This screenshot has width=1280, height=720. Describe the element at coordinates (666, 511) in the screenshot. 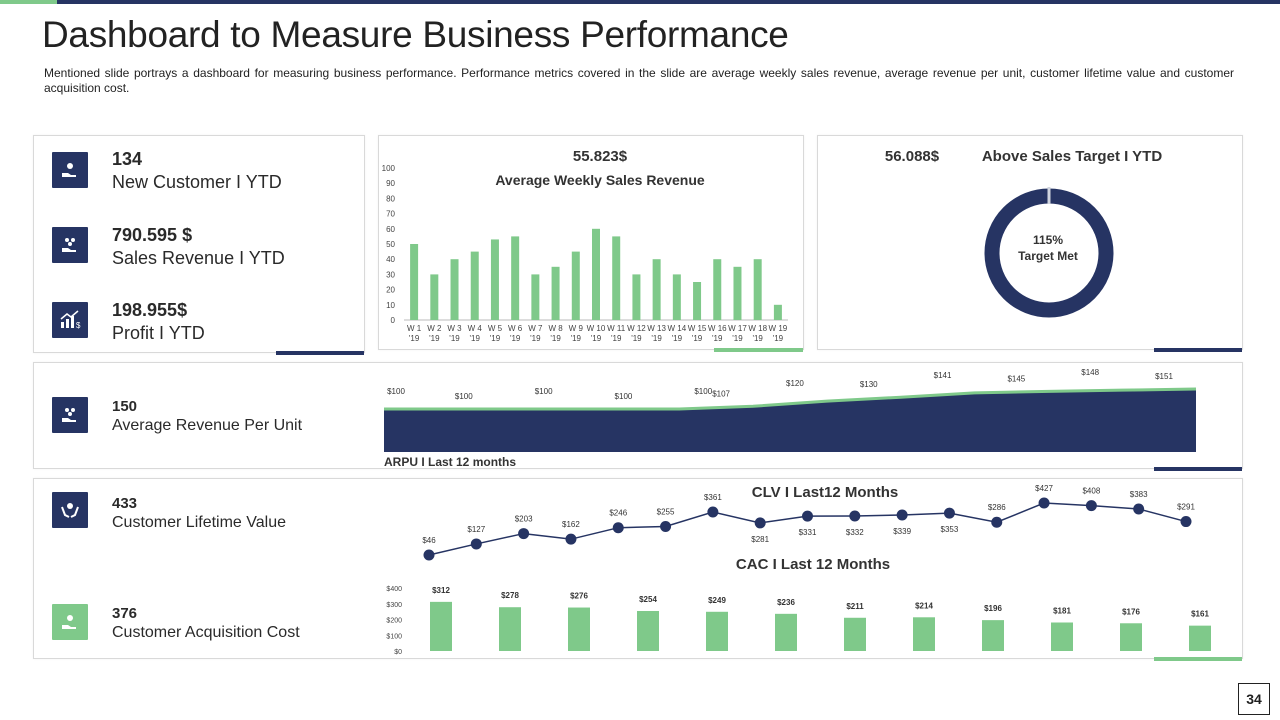

I see `clv-data-label: $255` at that location.